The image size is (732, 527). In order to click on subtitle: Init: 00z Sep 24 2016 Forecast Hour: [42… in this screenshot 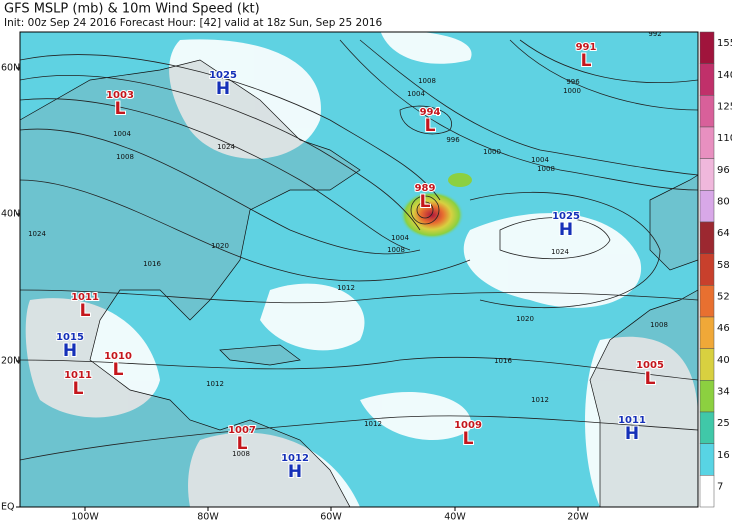, I will do `click(193, 23)`.